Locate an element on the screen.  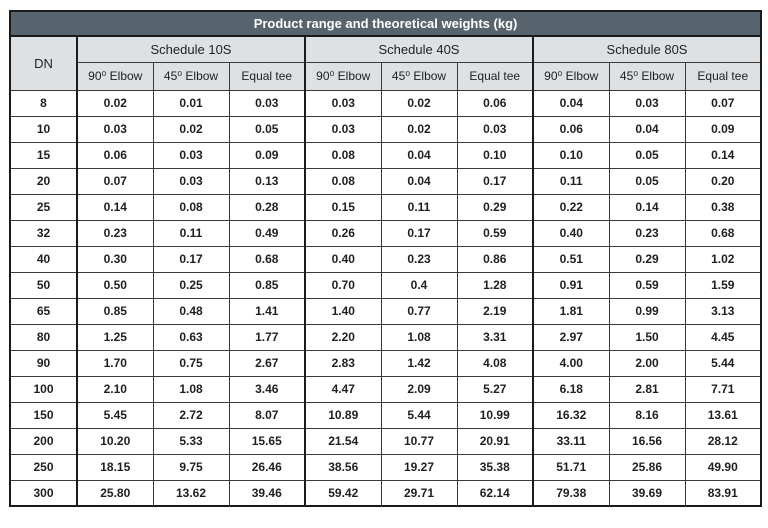
dn-cell: 20 is located at coordinates (43, 181).